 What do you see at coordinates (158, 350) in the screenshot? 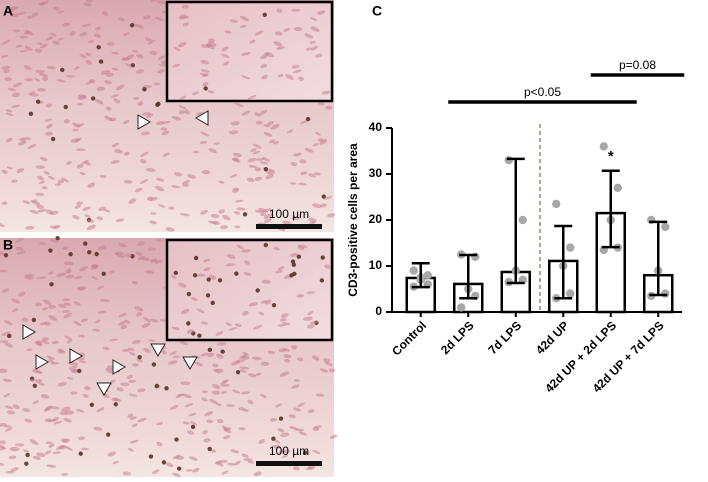
I see `arrowhead` at bounding box center [158, 350].